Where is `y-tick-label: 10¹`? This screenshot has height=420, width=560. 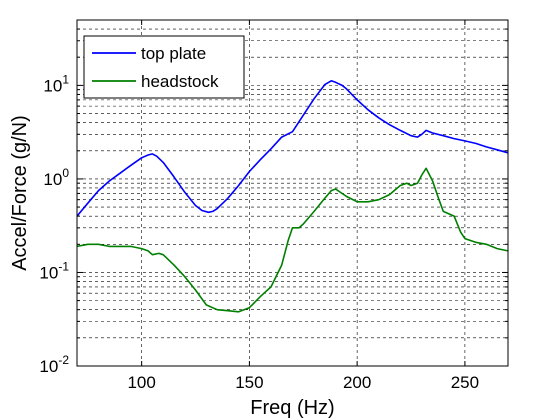
y-tick-label: 10¹ is located at coordinates (56, 83).